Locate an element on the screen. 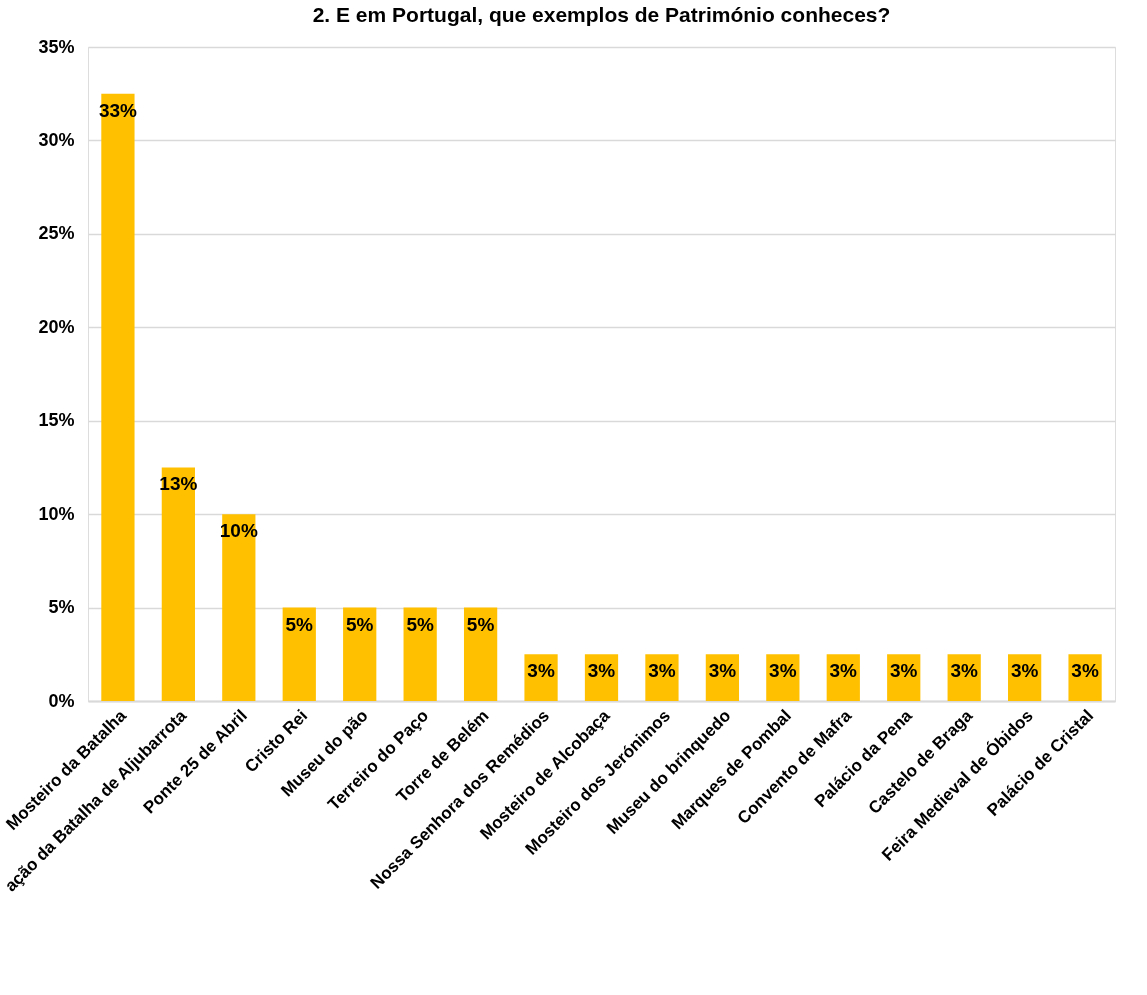 The height and width of the screenshot is (995, 1147). y-tick-label: 20% is located at coordinates (56, 326).